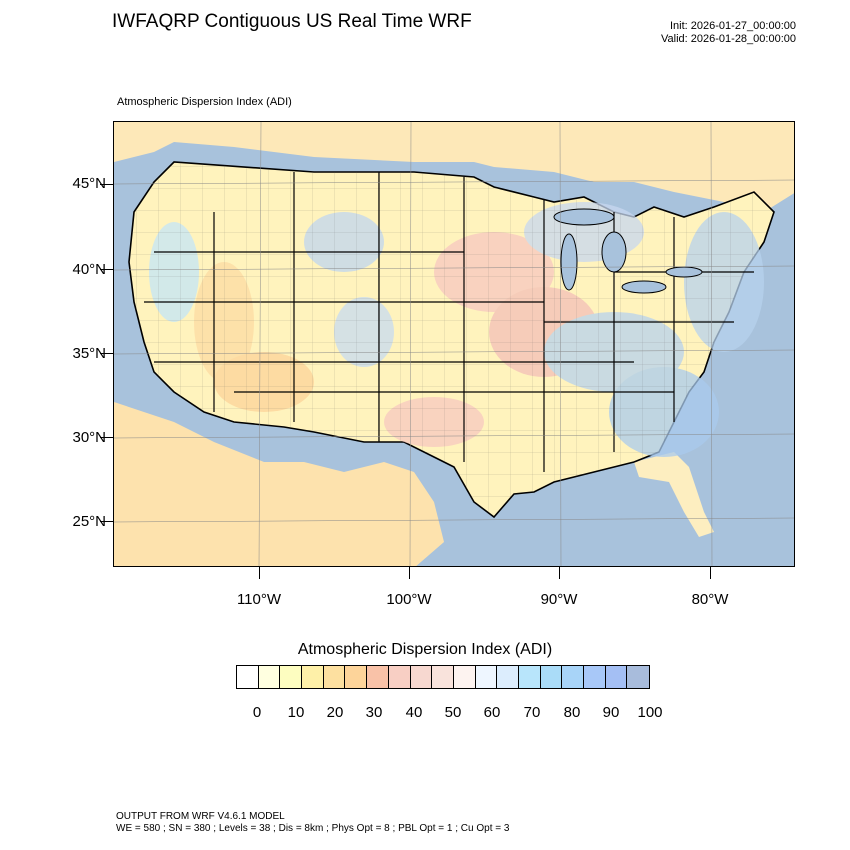  Describe the element at coordinates (200, 816) in the screenshot. I see `footer-model: OUTPUT FROM WRF V4.6.1 MODEL` at that location.